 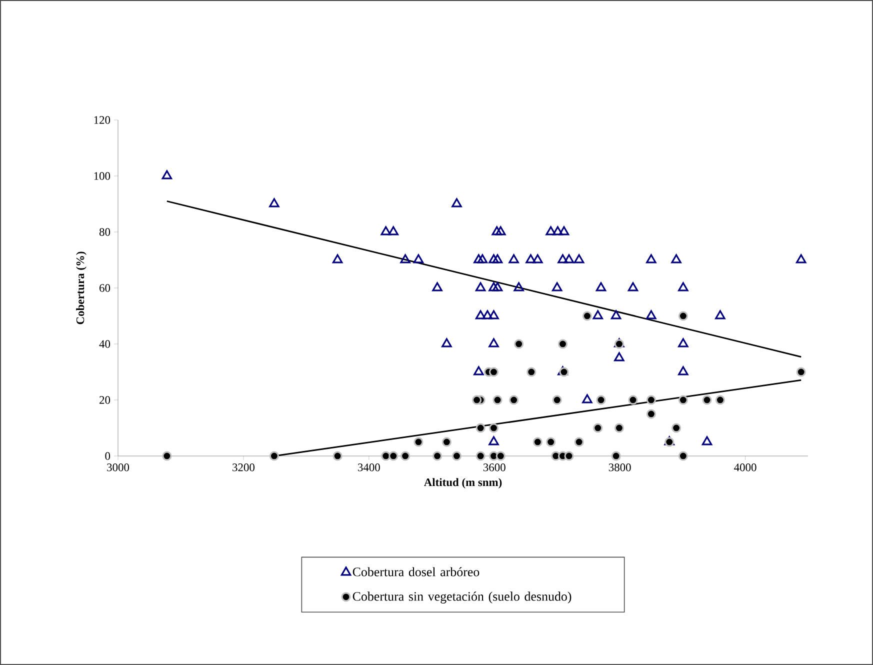 What do you see at coordinates (102, 176) in the screenshot?
I see `y-tick-label: 100` at bounding box center [102, 176].